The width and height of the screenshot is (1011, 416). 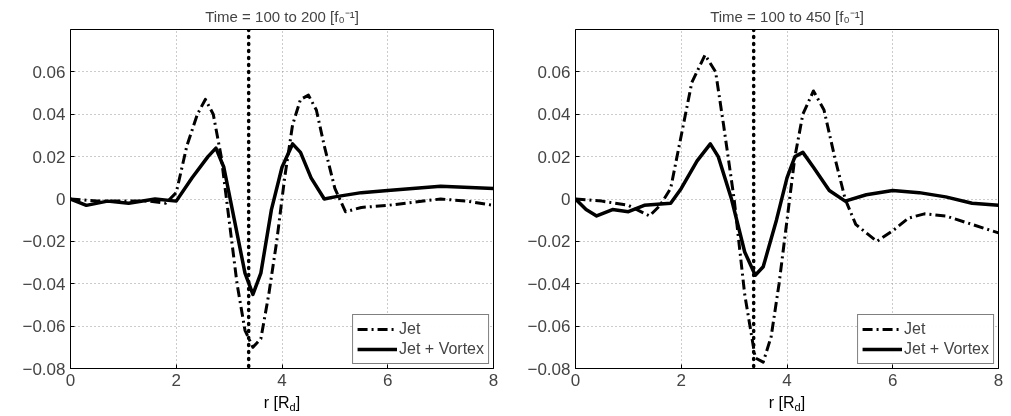 What do you see at coordinates (787, 16) in the screenshot?
I see `chart-title: Time = 100 to 450 [f₀⁻¹]` at bounding box center [787, 16].